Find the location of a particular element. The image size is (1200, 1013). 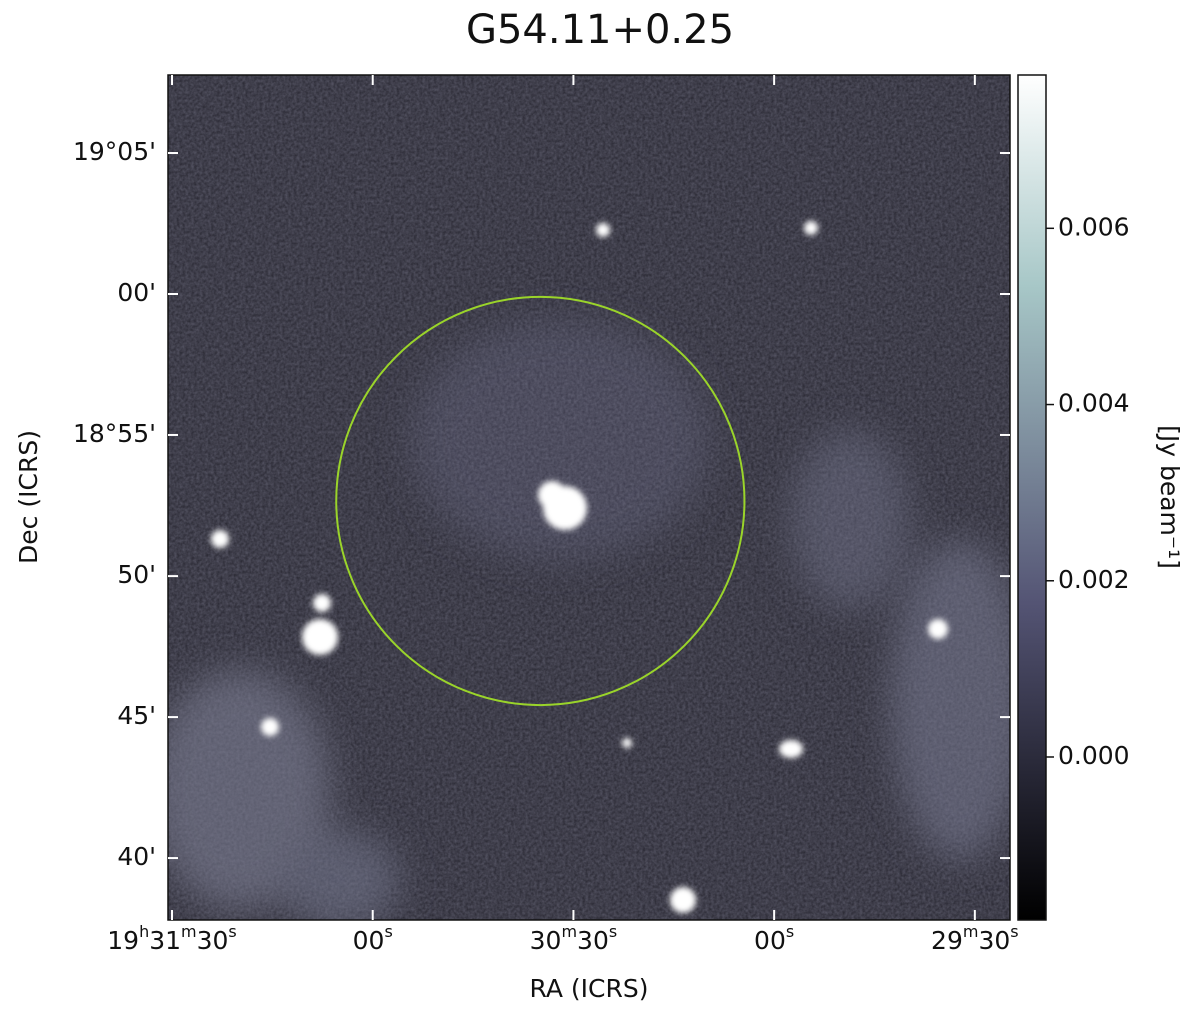

x-axis-label: RA (ICRS) is located at coordinates (589, 988).